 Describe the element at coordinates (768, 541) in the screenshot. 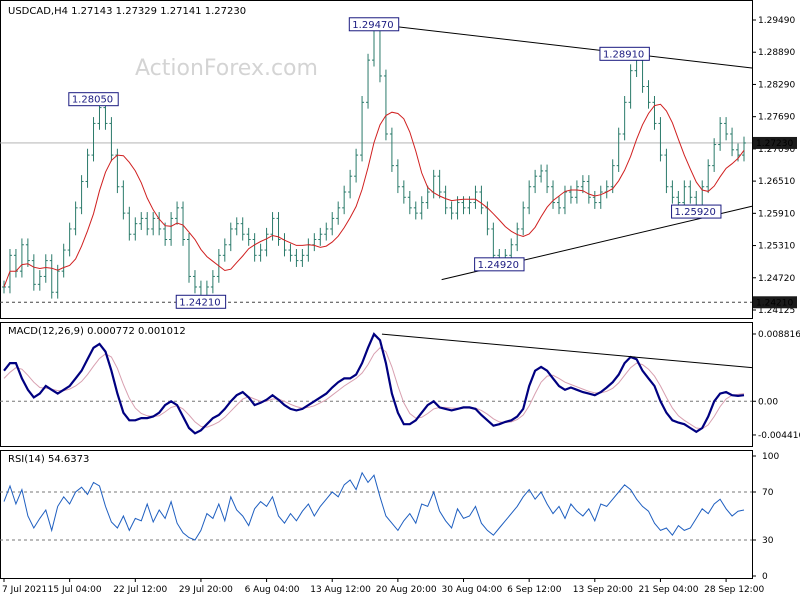

I see `rsi-ytick-label: 30` at that location.